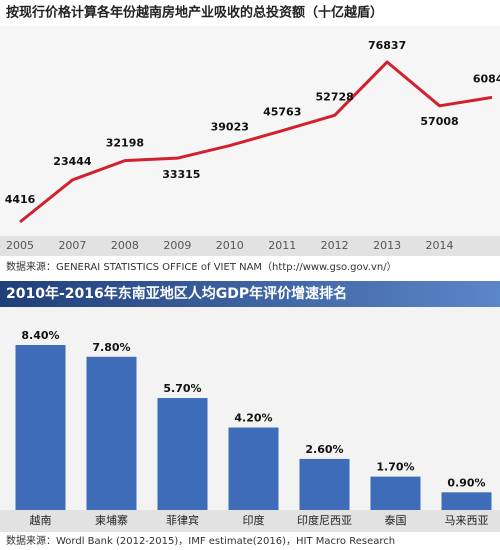 The height and width of the screenshot is (550, 500). What do you see at coordinates (181, 174) in the screenshot?
I see `data-label: 33315` at bounding box center [181, 174].